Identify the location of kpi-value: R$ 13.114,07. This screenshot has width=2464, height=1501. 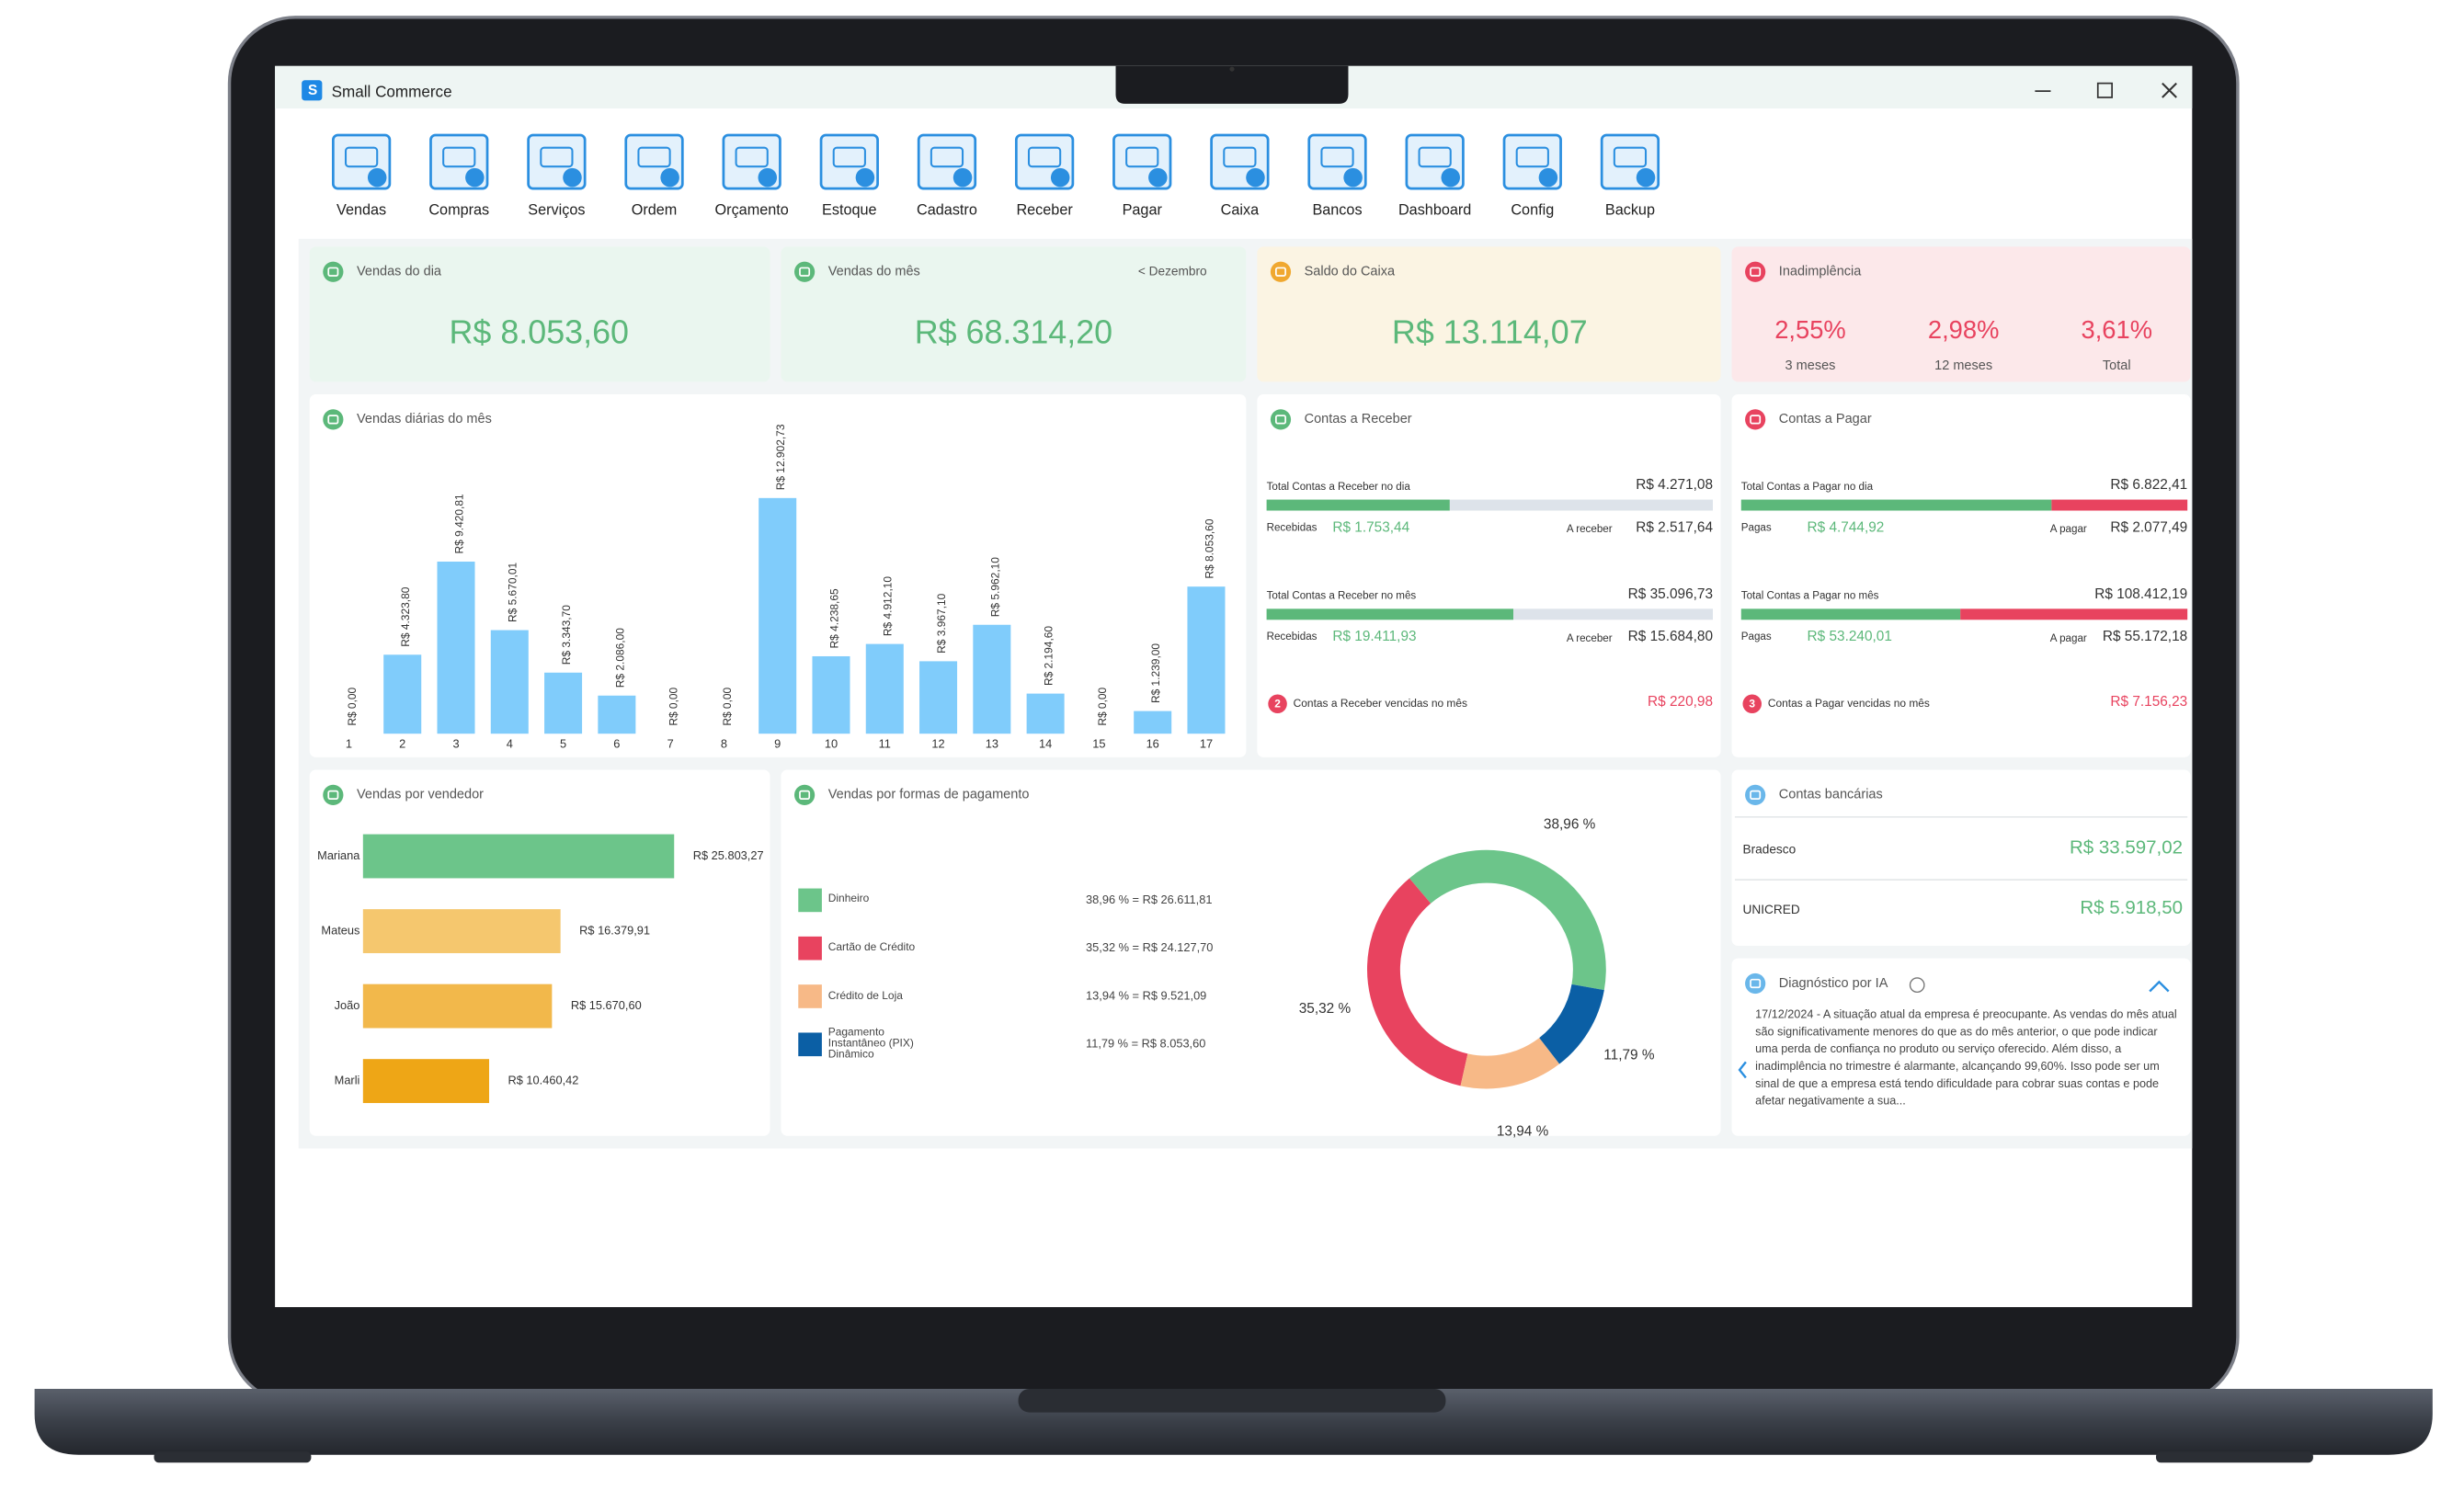
(1490, 332).